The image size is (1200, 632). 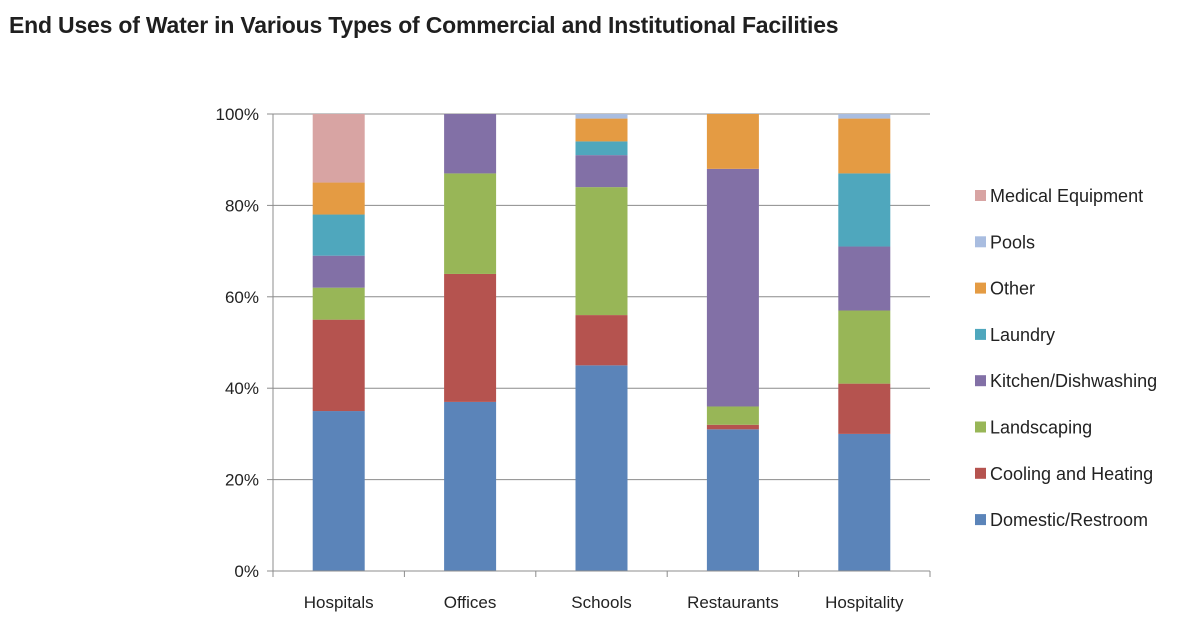 What do you see at coordinates (1041, 428) in the screenshot?
I see `legend-label: Landscaping` at bounding box center [1041, 428].